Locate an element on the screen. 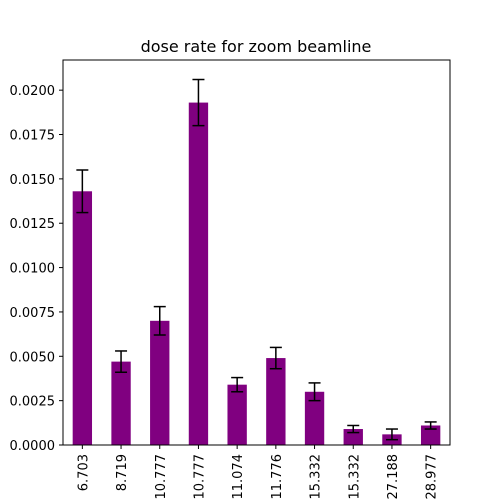  x-tick-label: 11.776 is located at coordinates (277, 477).